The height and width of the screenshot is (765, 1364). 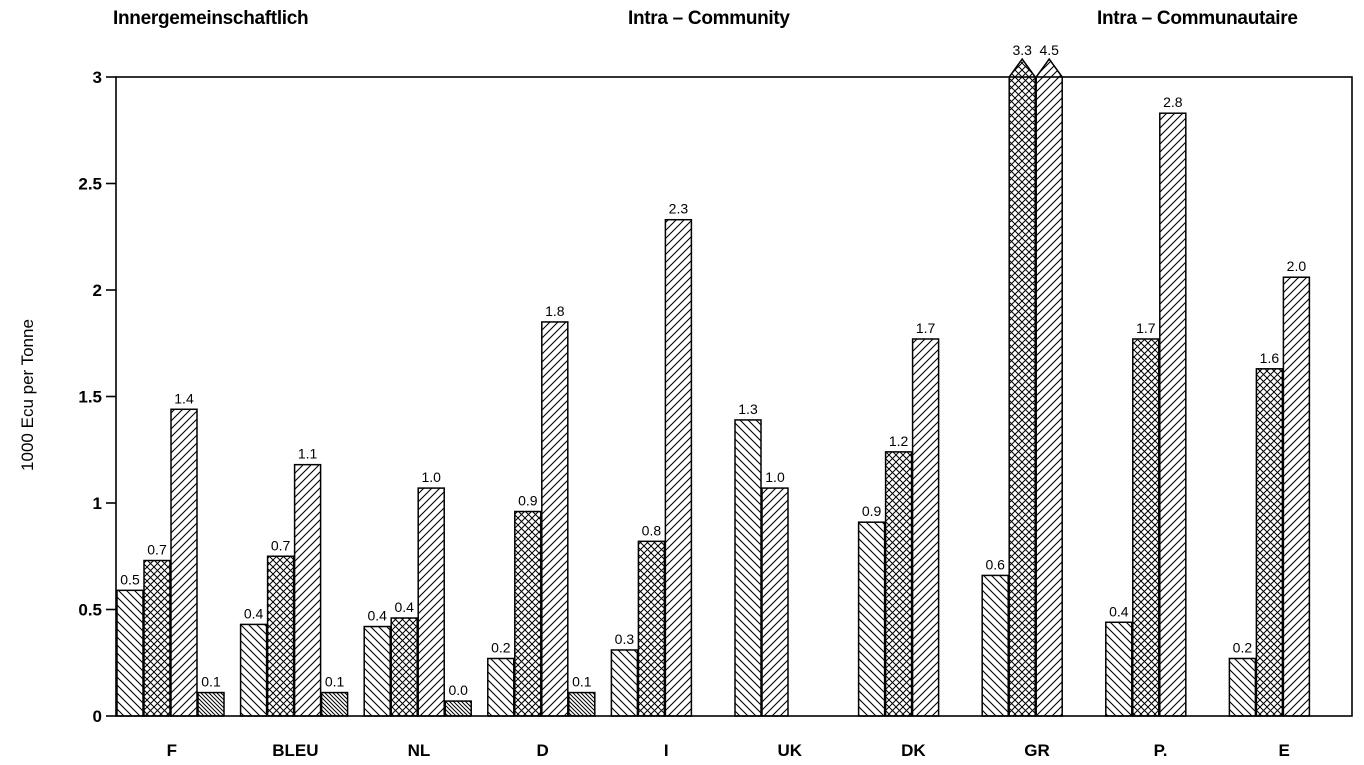 What do you see at coordinates (172, 750) in the screenshot?
I see `x-tick-label: F` at bounding box center [172, 750].